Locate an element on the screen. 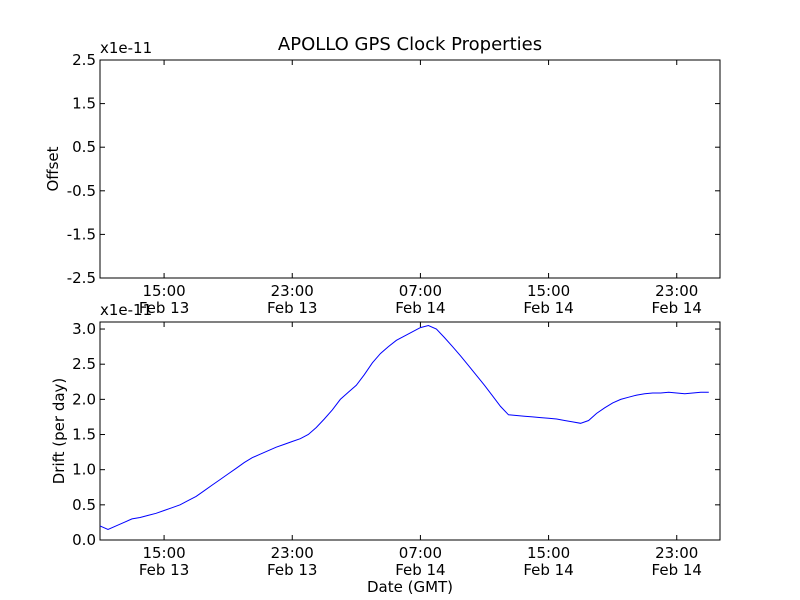 The height and width of the screenshot is (600, 800). y-tick-label: -1.5 is located at coordinates (81, 234).